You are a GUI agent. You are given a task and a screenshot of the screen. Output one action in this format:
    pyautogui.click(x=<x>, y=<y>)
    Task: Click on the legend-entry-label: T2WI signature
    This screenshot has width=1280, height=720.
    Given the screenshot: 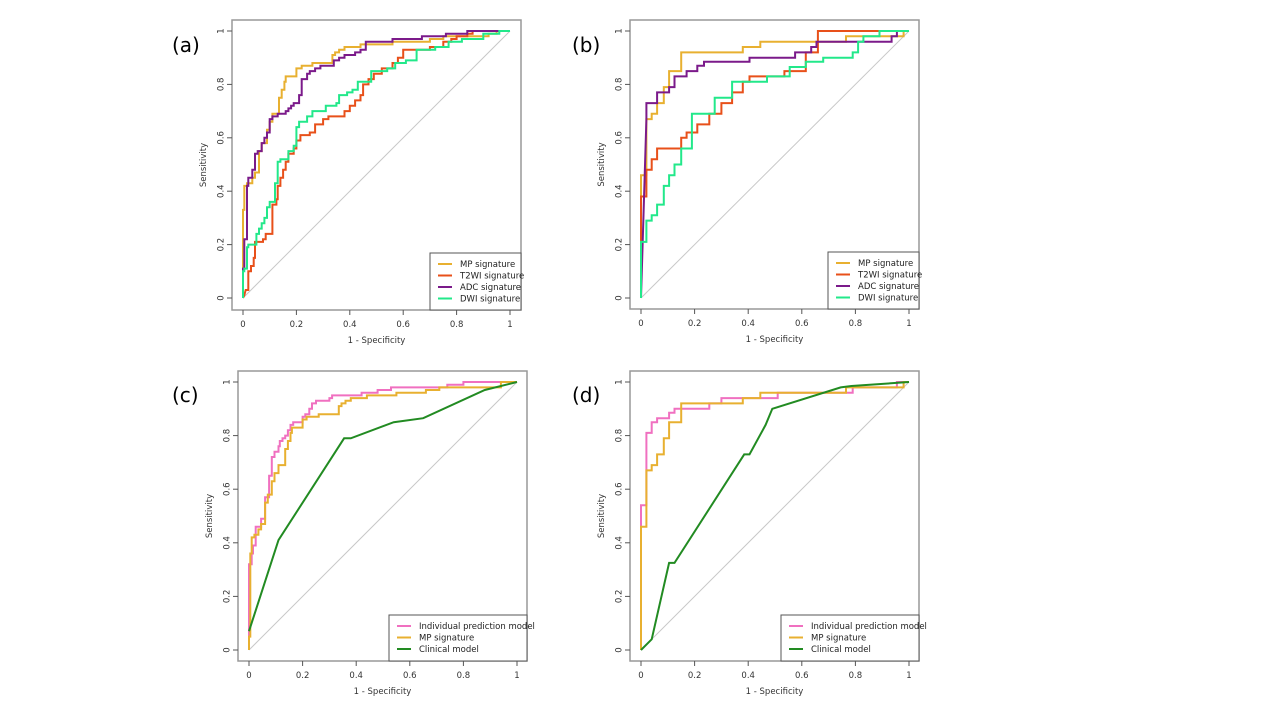 What is the action you would take?
    pyautogui.click(x=889, y=276)
    